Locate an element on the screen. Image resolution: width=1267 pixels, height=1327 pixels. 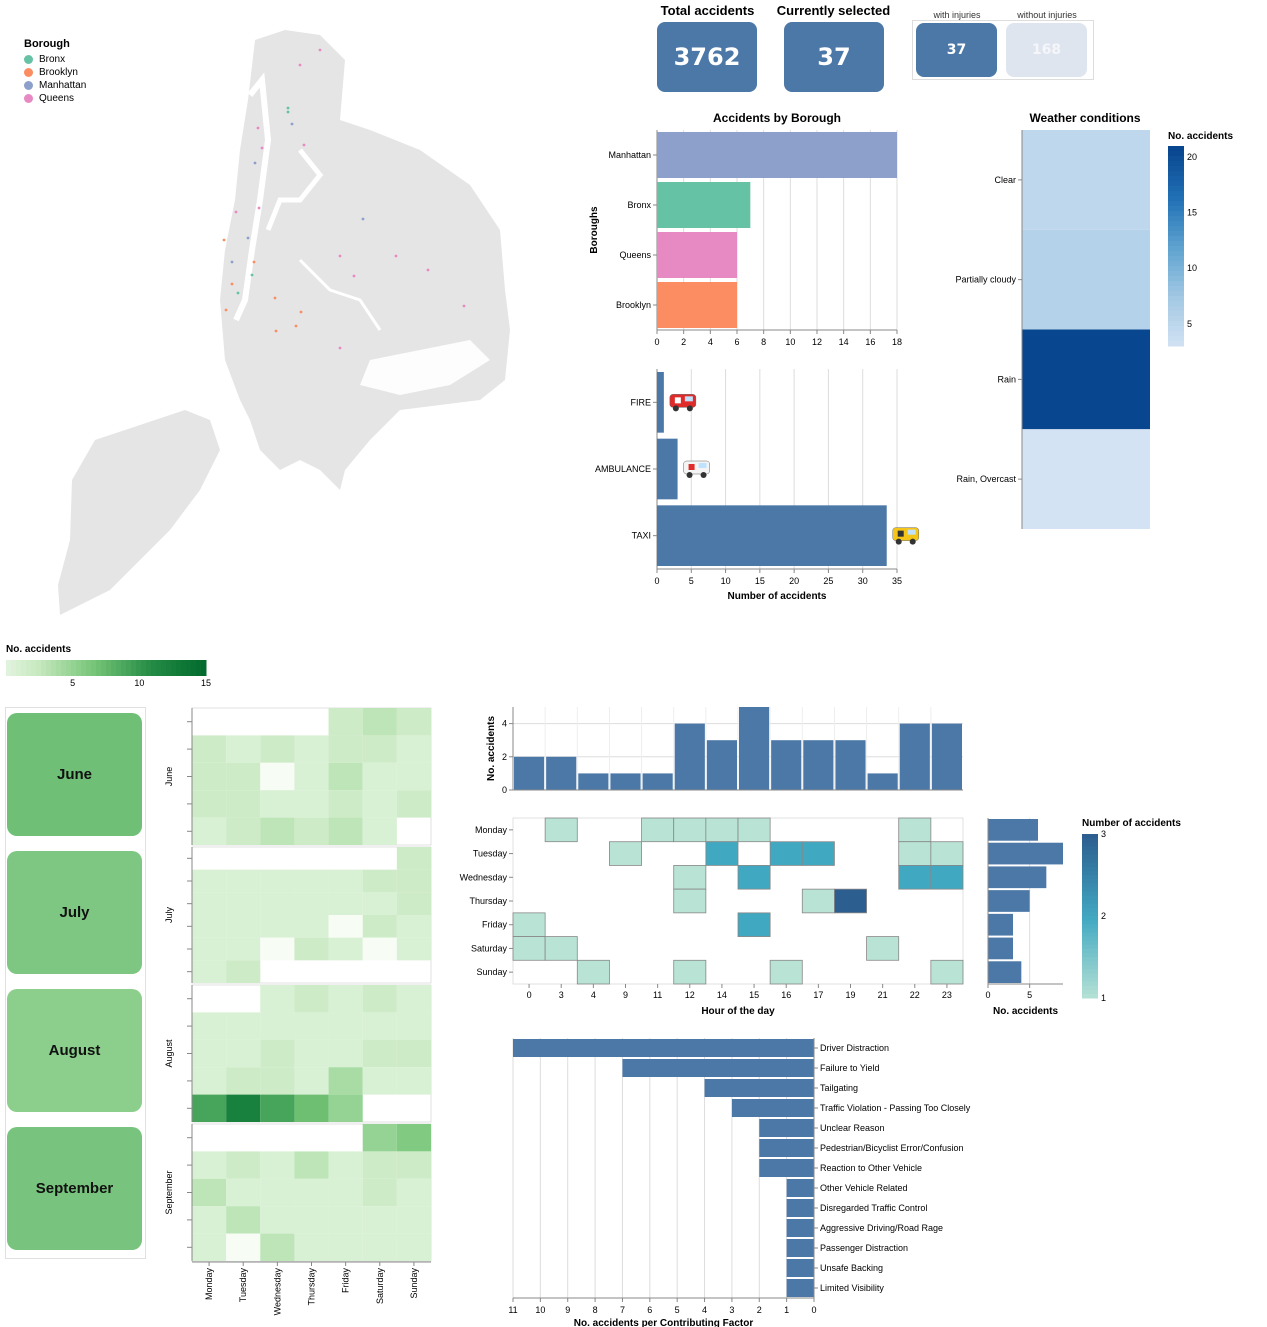
map-legend-item-manhattan: Manhattan is located at coordinates (55, 85).